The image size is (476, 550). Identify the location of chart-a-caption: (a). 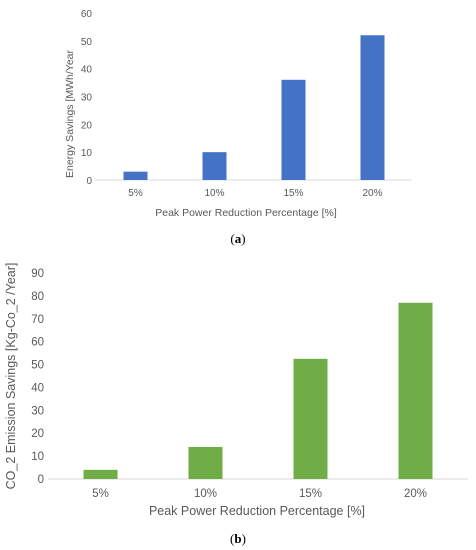
(237, 238).